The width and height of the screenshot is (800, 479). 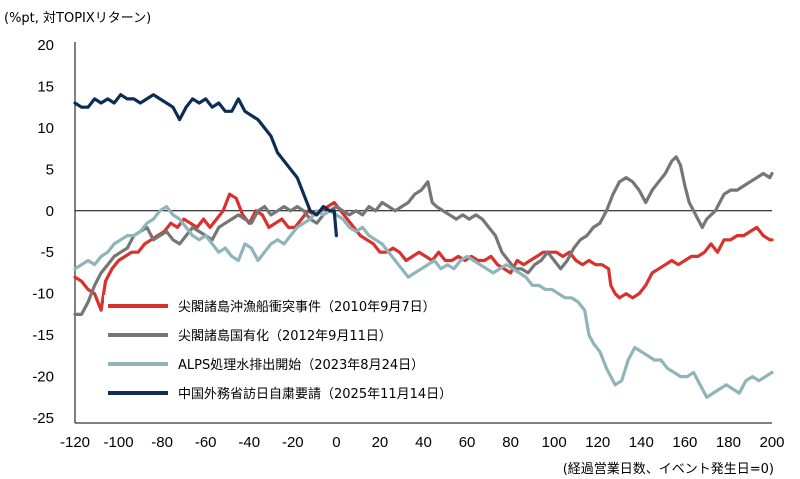 I want to click on x-tick-label: 140, so click(x=641, y=442).